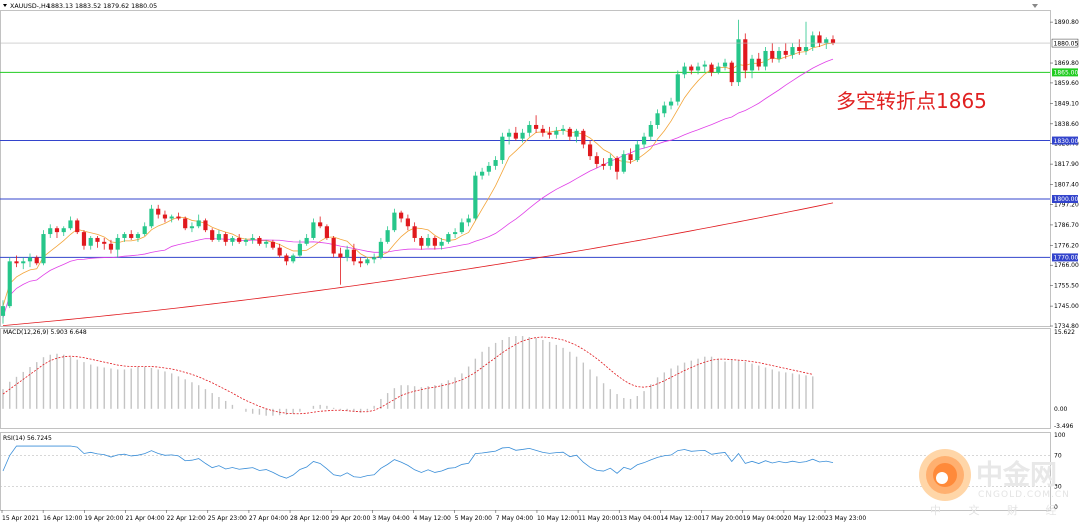 This screenshot has height=525, width=1080. Describe the element at coordinates (722, 518) in the screenshot. I see `time-tick-label: 17 May 20:00` at that location.